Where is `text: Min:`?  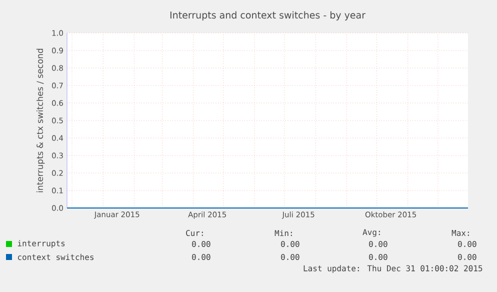 text: Min: is located at coordinates (283, 233).